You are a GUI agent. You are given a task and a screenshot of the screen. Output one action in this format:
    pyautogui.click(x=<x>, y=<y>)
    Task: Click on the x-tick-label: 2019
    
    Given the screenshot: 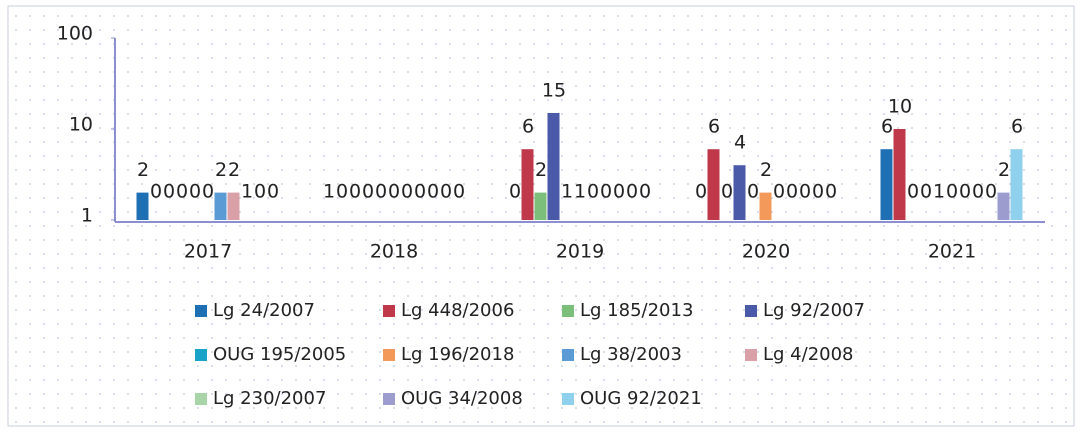 What is the action you would take?
    pyautogui.click(x=580, y=252)
    